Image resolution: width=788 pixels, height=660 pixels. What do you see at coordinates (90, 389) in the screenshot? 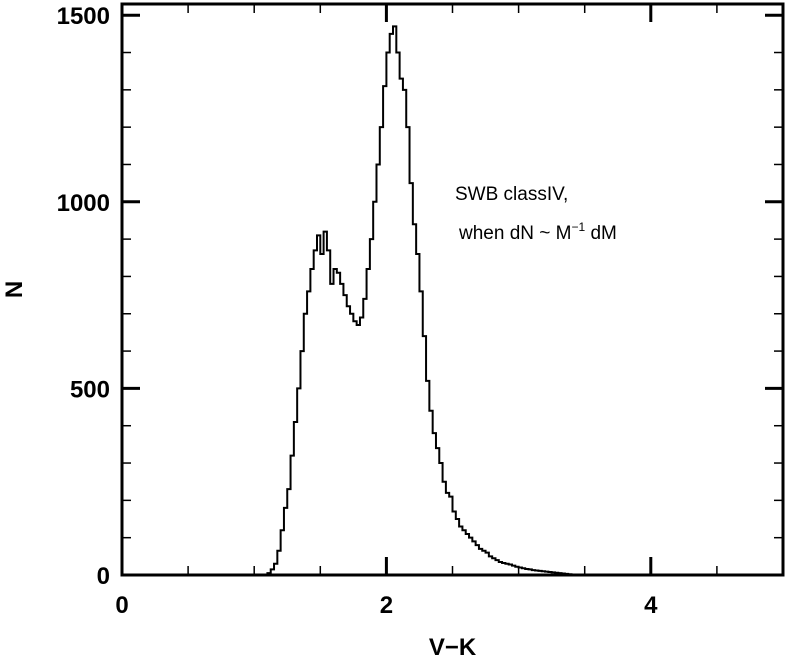
I see `y-tick-label: 500` at bounding box center [90, 389].